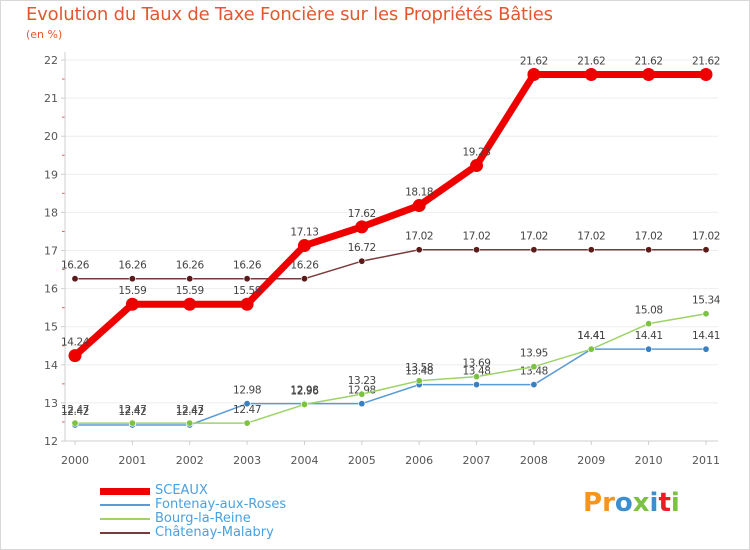 The width and height of the screenshot is (750, 550). I want to click on data-label: 12.42, so click(190, 412).